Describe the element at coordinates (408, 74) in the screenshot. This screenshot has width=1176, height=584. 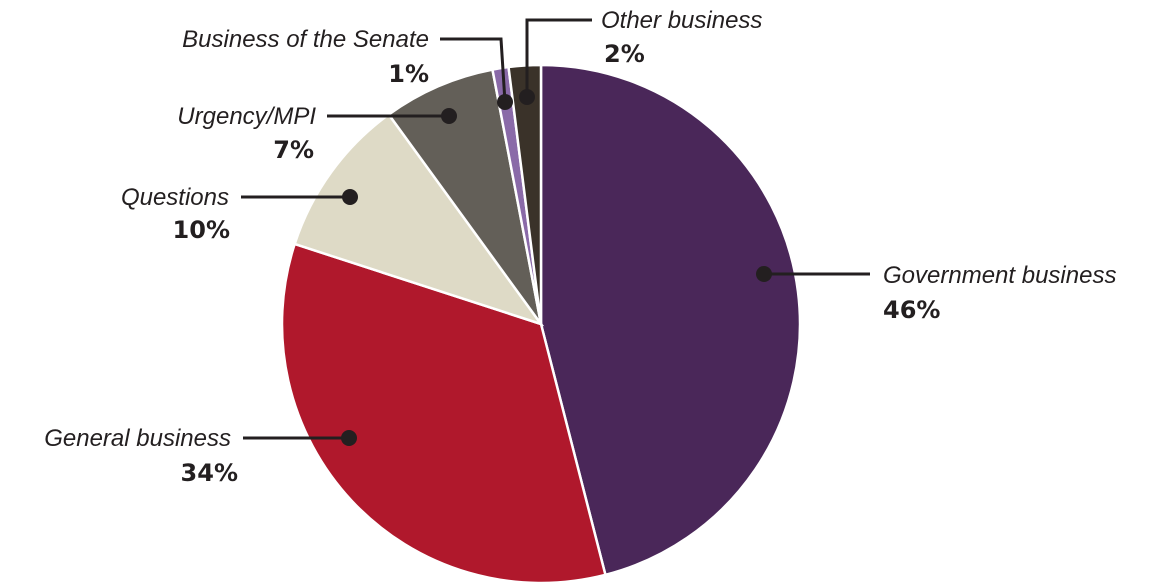
I see `slice-value-label: 1%` at that location.